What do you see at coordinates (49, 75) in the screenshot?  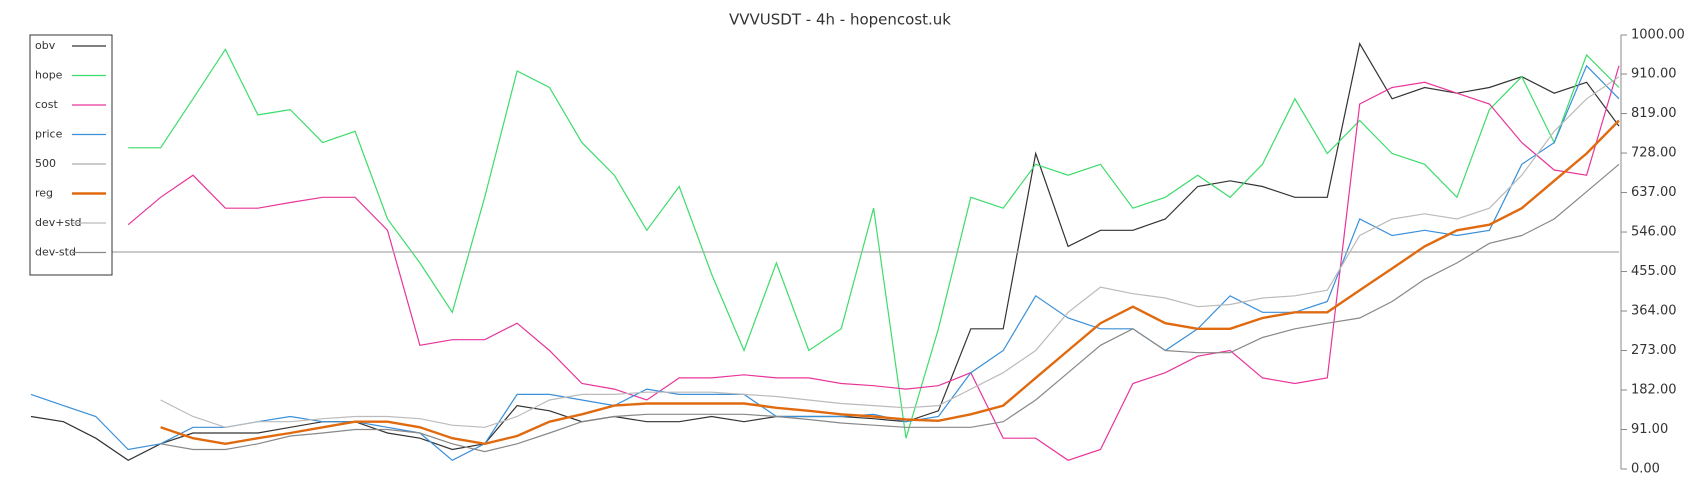 I see `legend-label: hope` at bounding box center [49, 75].